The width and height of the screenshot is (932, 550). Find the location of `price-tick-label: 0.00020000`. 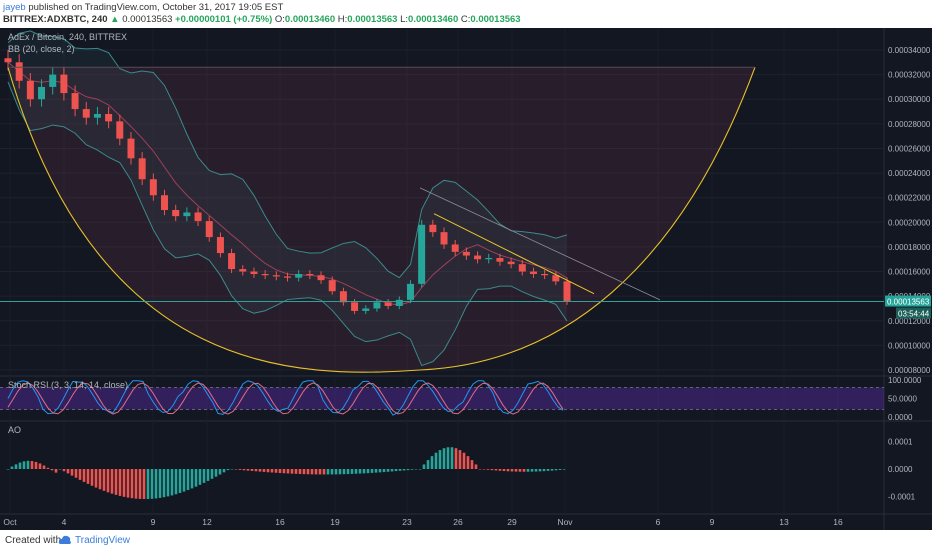

price-tick-label: 0.00020000 is located at coordinates (909, 222).